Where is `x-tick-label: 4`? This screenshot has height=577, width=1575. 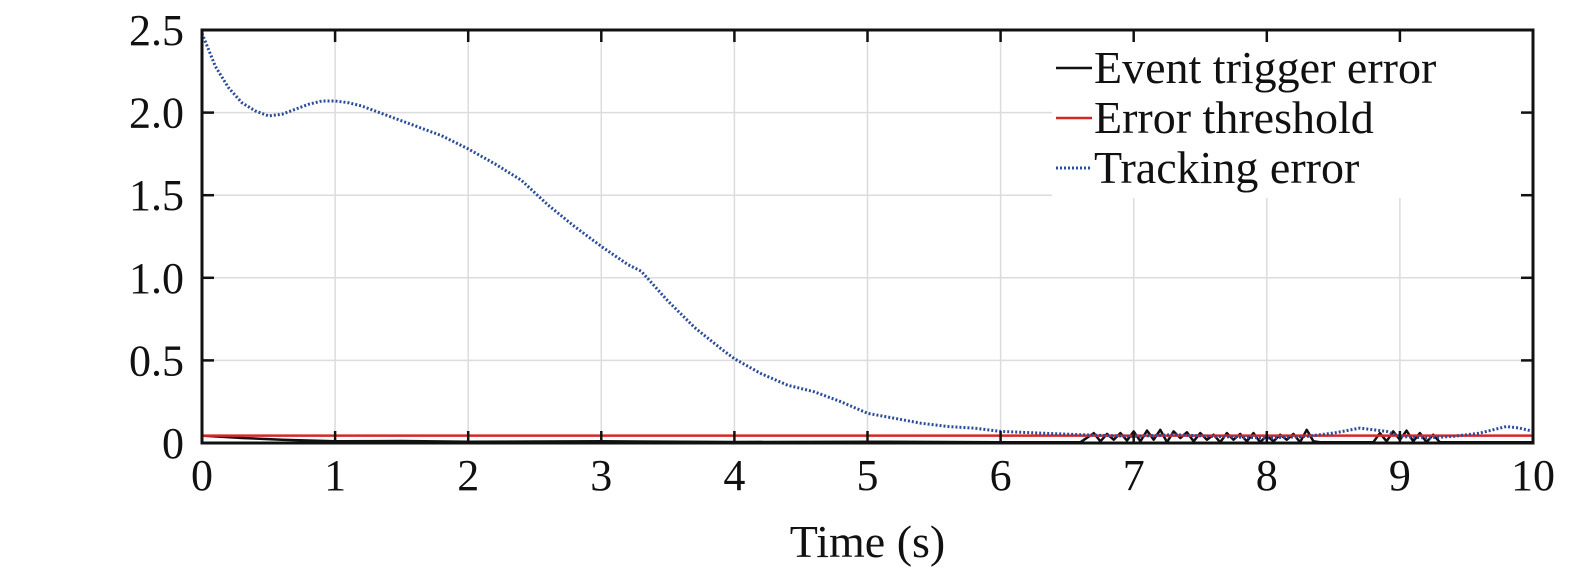
x-tick-label: 4 is located at coordinates (734, 475).